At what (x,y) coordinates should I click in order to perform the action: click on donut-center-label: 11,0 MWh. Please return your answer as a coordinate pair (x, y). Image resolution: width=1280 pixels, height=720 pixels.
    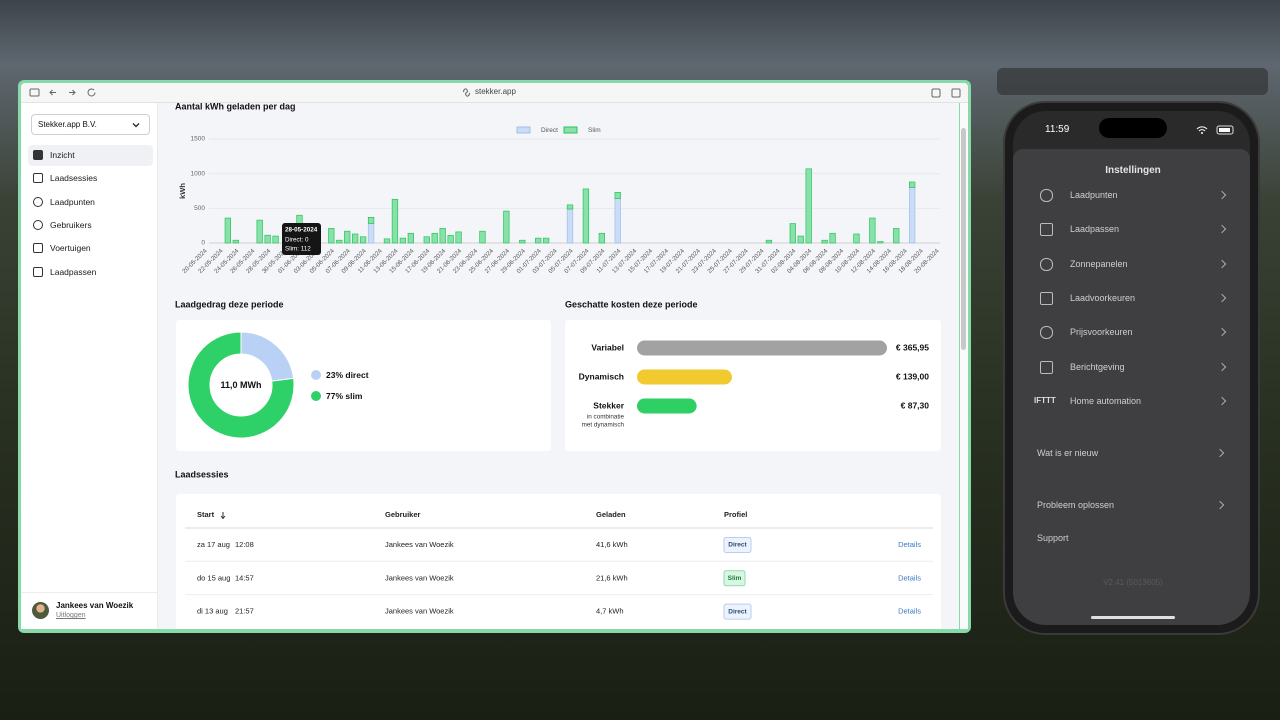
    Looking at the image, I should click on (240, 385).